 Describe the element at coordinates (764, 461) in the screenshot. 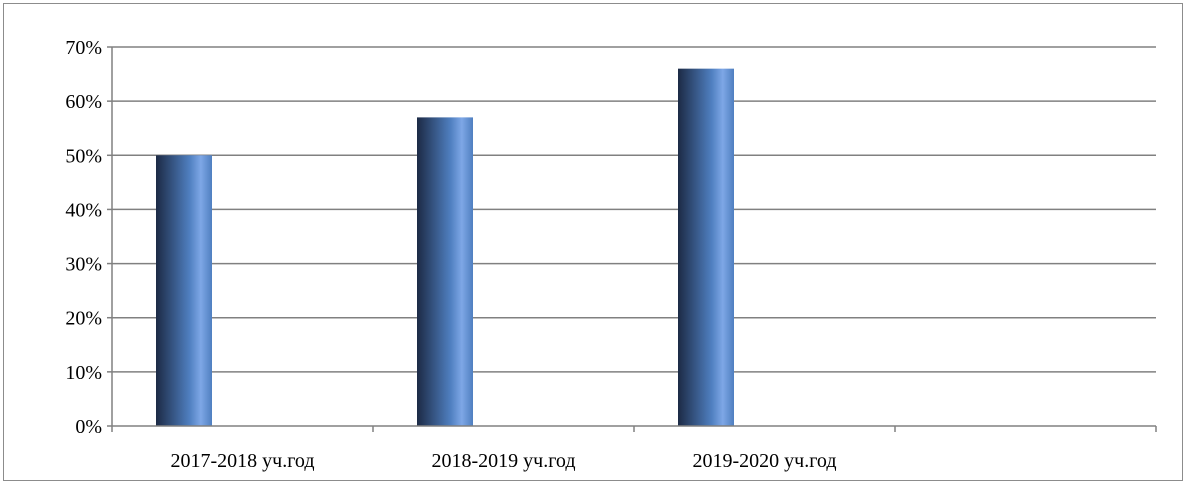

I see `x-tick-label: 2019-2020 уч.год` at that location.